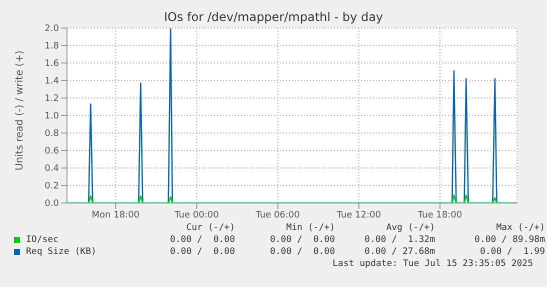 Image resolution: width=547 pixels, height=287 pixels. What do you see at coordinates (51, 187) in the screenshot?
I see `y-tick-label: 0.2` at bounding box center [51, 187].